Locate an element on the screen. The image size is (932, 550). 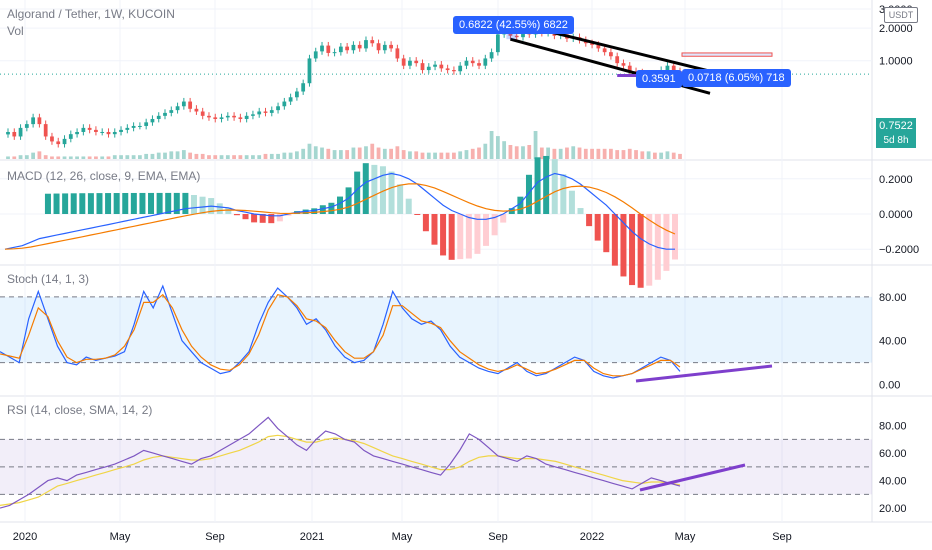
rsi-tick-label: 40.00 is located at coordinates (893, 482).